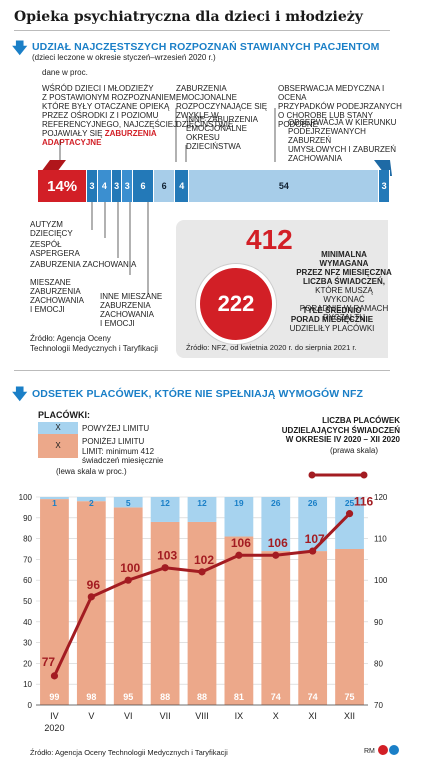 The image size is (422, 760). What do you see at coordinates (338, 475) in the screenshot?
I see `line-legend-marker` at bounding box center [338, 475].